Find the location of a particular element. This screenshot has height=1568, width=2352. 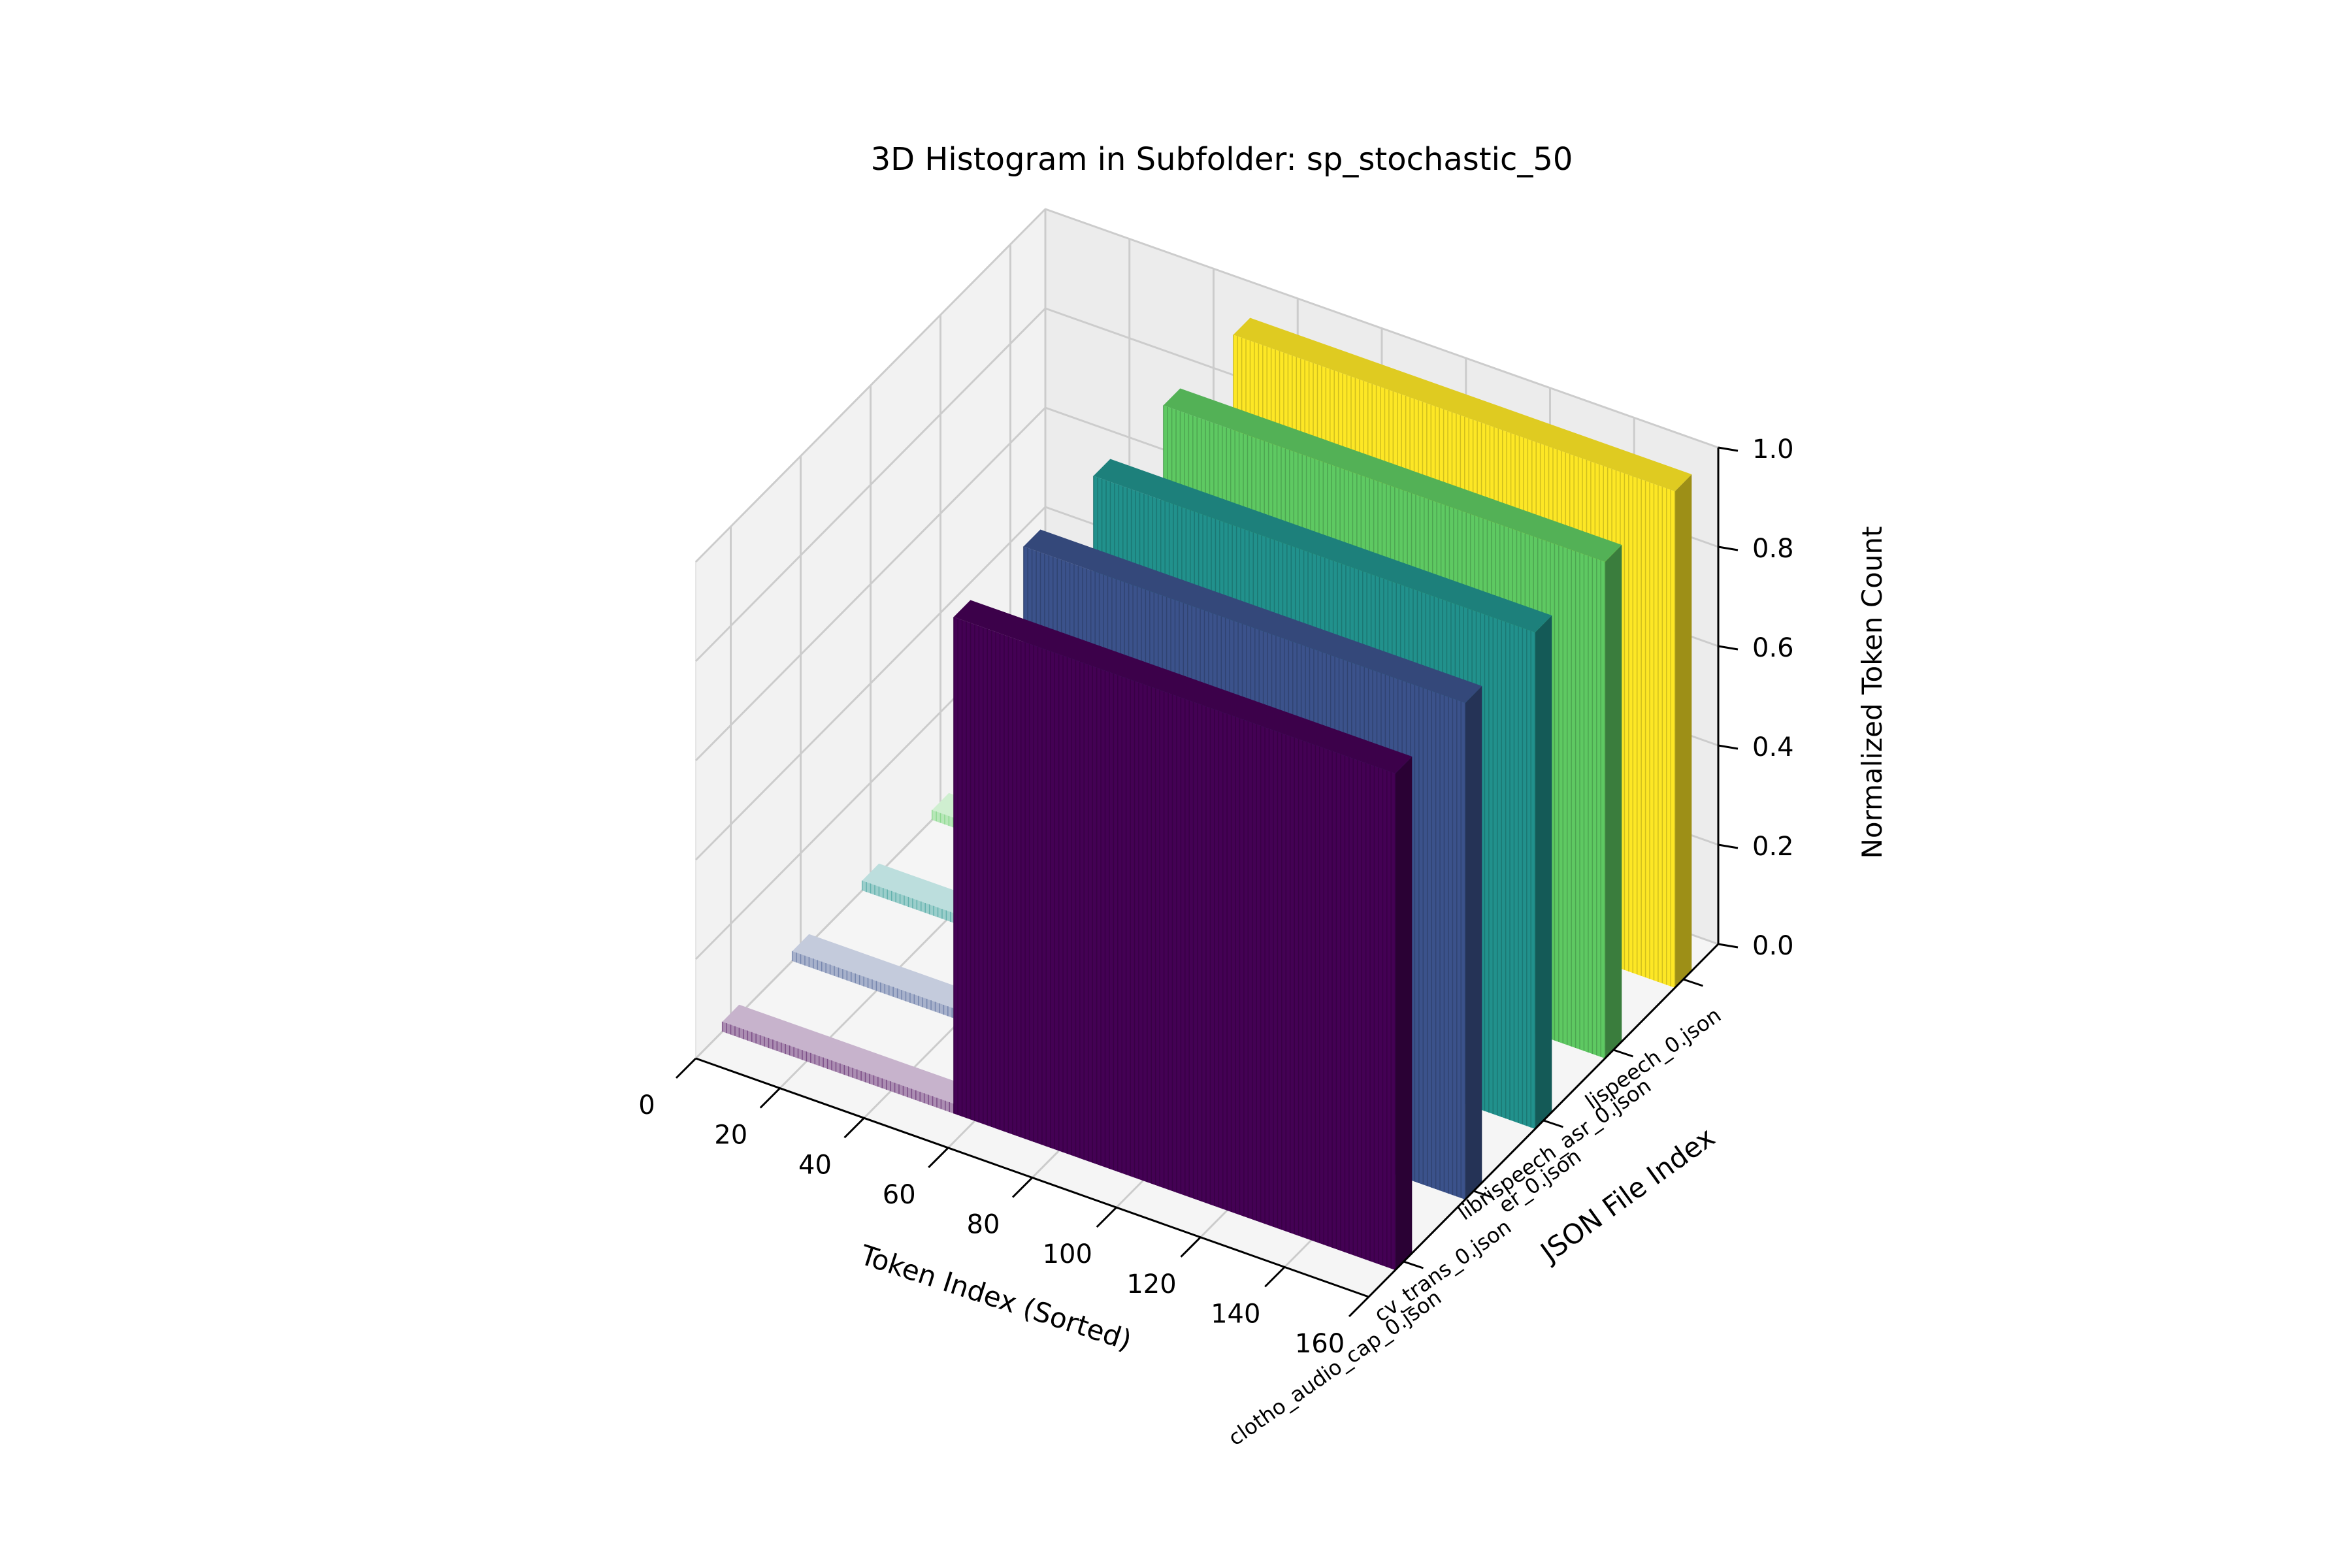

x-tick-labels: 0 20 40 60 80 100 120 140 160 is located at coordinates (991, 1224).